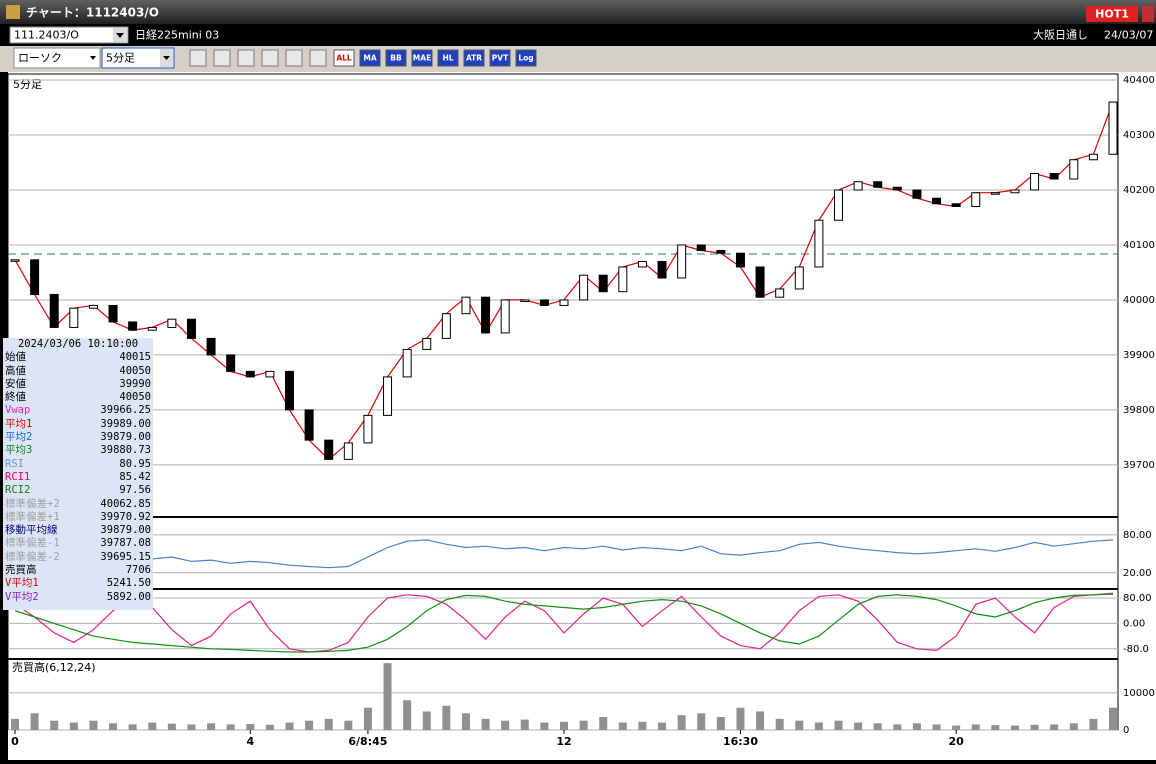  I want to click on x-tick-label: 16:30, so click(740, 741).